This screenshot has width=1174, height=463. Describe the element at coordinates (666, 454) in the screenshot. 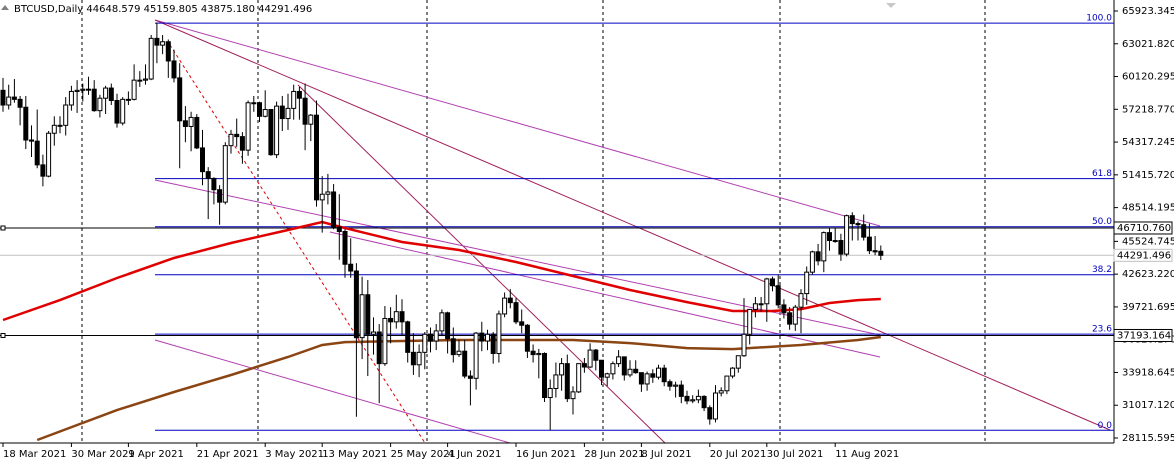

I see `x-tick-label: 8 Jul 2021` at that location.